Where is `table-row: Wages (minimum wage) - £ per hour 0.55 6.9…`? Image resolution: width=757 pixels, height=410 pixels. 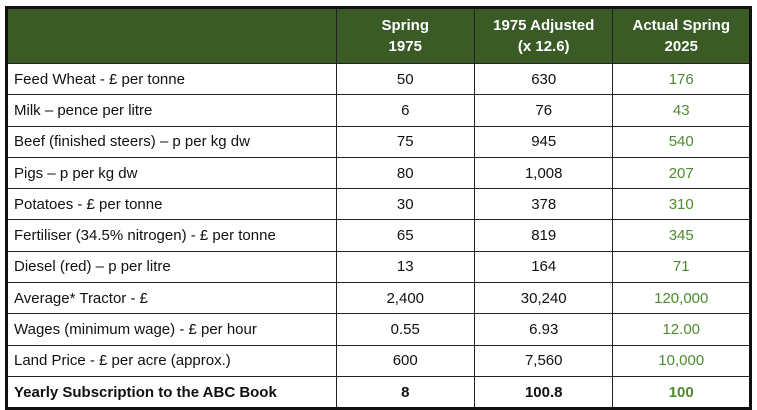
table-row: Wages (minimum wage) - £ per hour 0.55 6.9… is located at coordinates (378, 329).